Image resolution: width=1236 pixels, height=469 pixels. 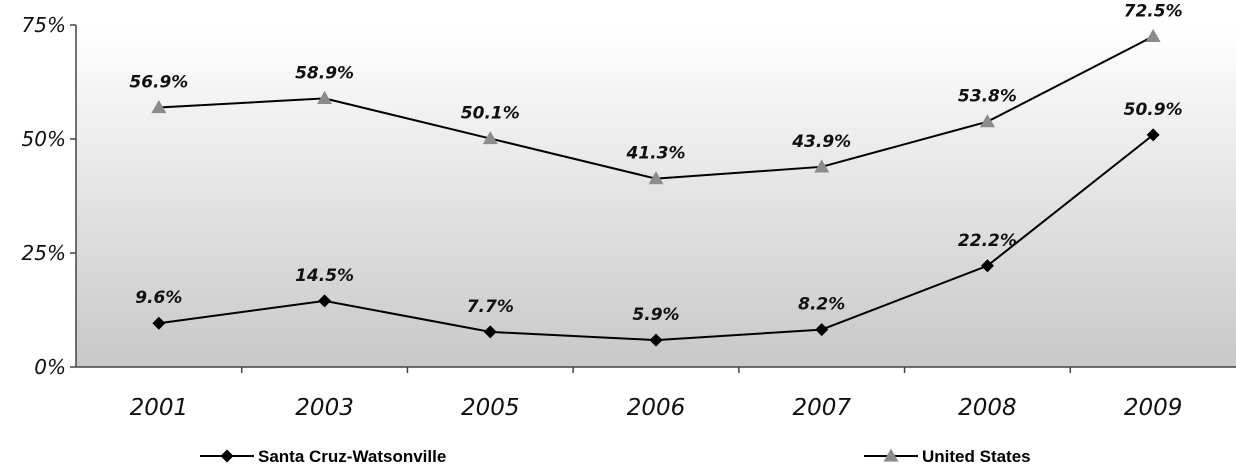 What do you see at coordinates (821, 305) in the screenshot?
I see `data-label: 8.2%` at bounding box center [821, 305].